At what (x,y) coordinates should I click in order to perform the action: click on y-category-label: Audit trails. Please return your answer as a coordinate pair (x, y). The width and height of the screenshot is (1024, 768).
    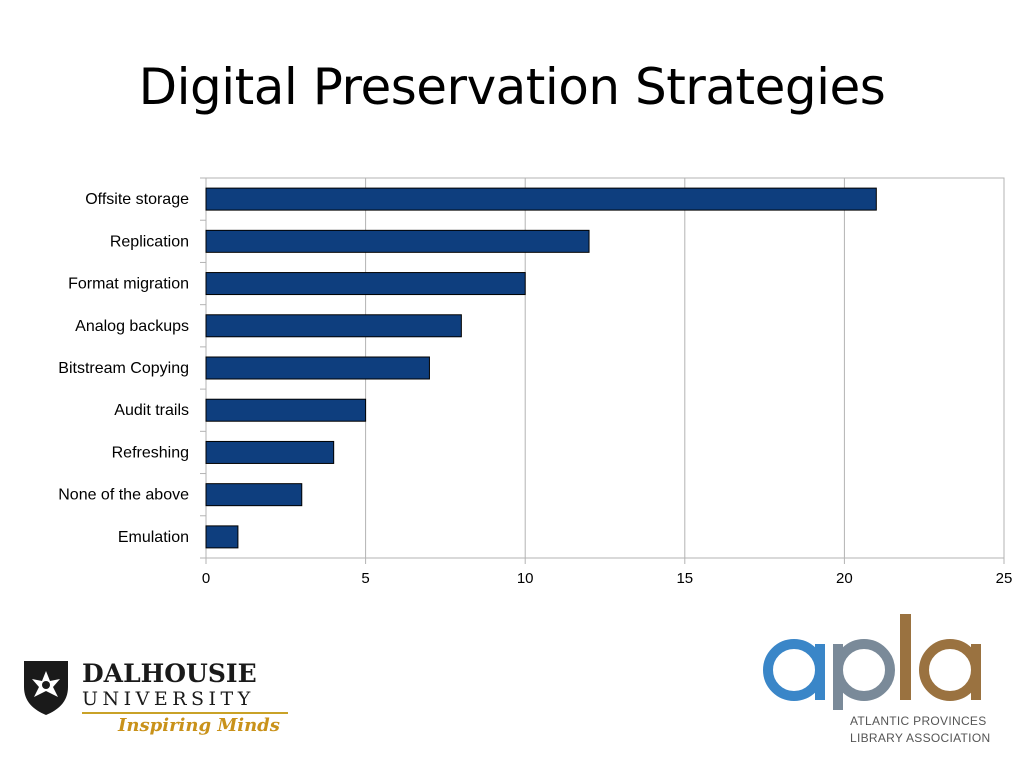
    Looking at the image, I should click on (151, 410).